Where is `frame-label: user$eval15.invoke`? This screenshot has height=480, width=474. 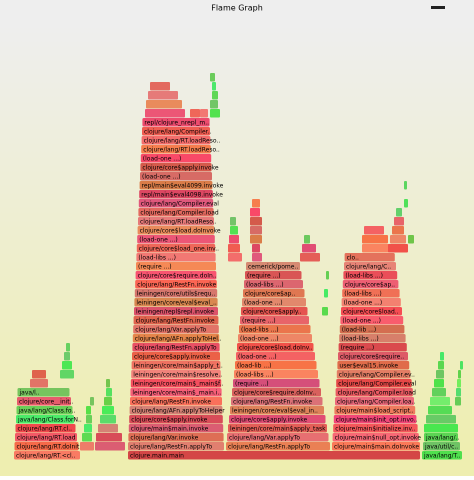 frame-label: user$eval15.invoke is located at coordinates (368, 365).